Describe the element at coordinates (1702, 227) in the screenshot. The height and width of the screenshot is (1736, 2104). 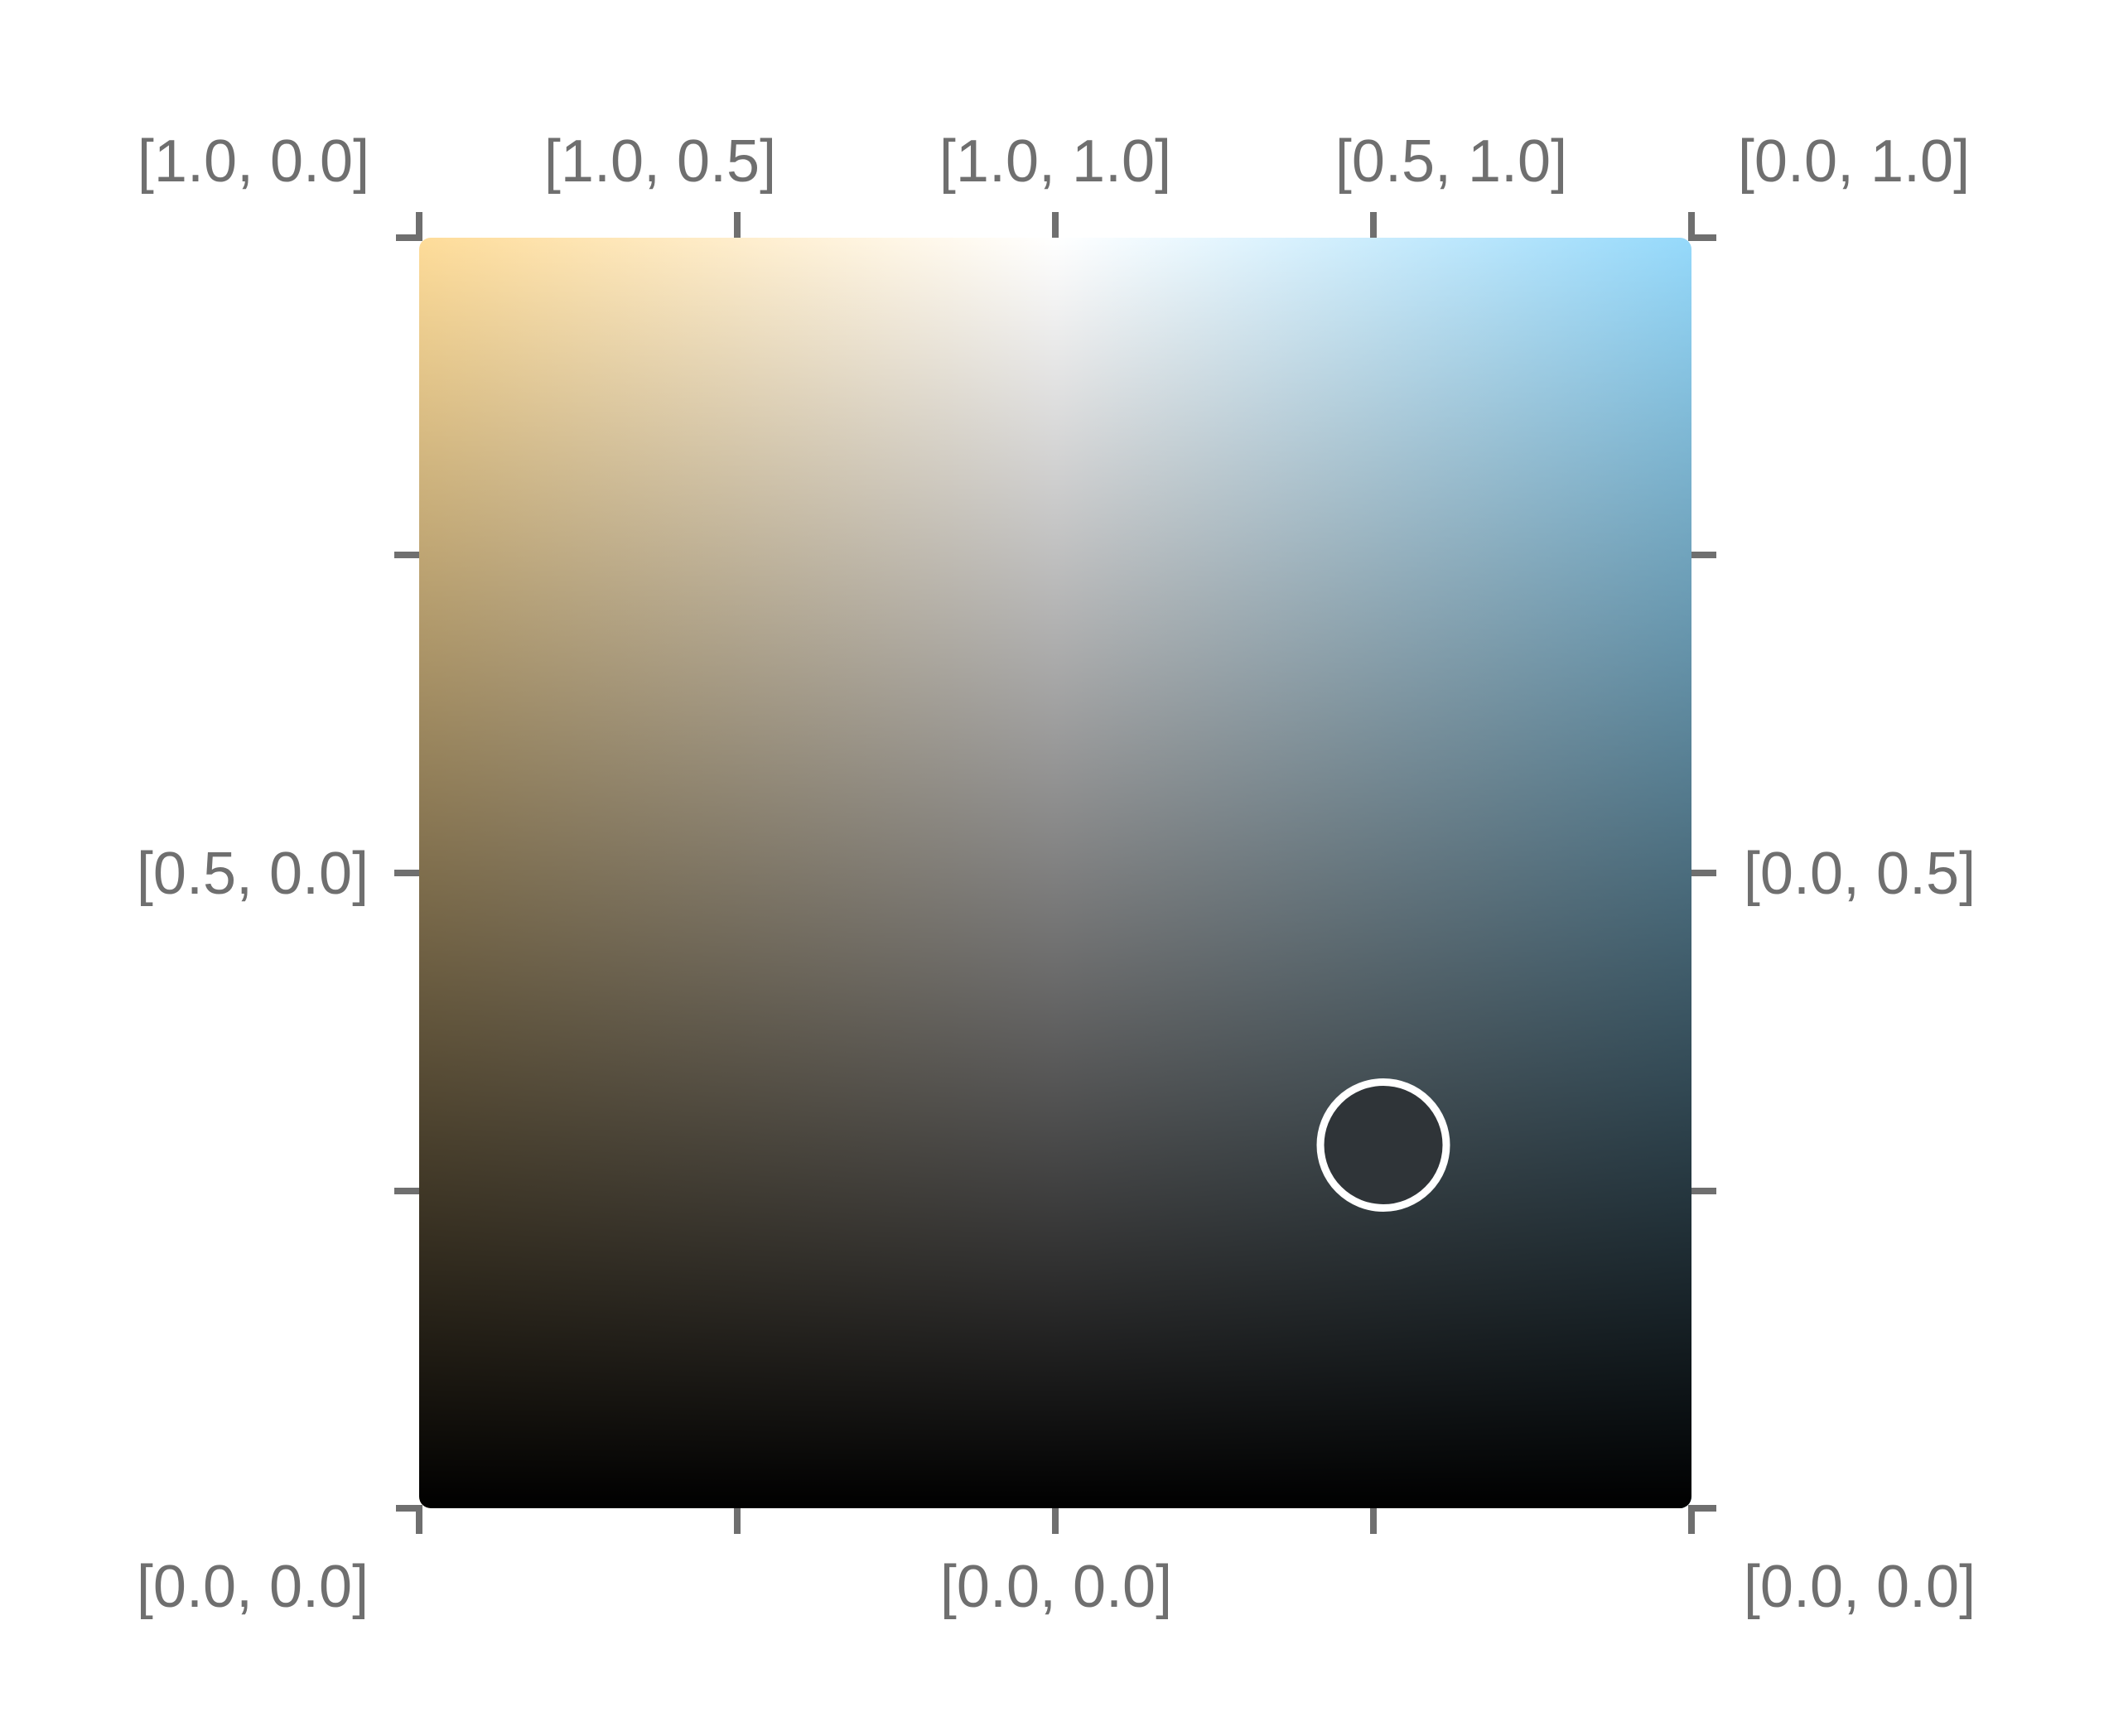
I see `corner-tick-top-right` at that location.